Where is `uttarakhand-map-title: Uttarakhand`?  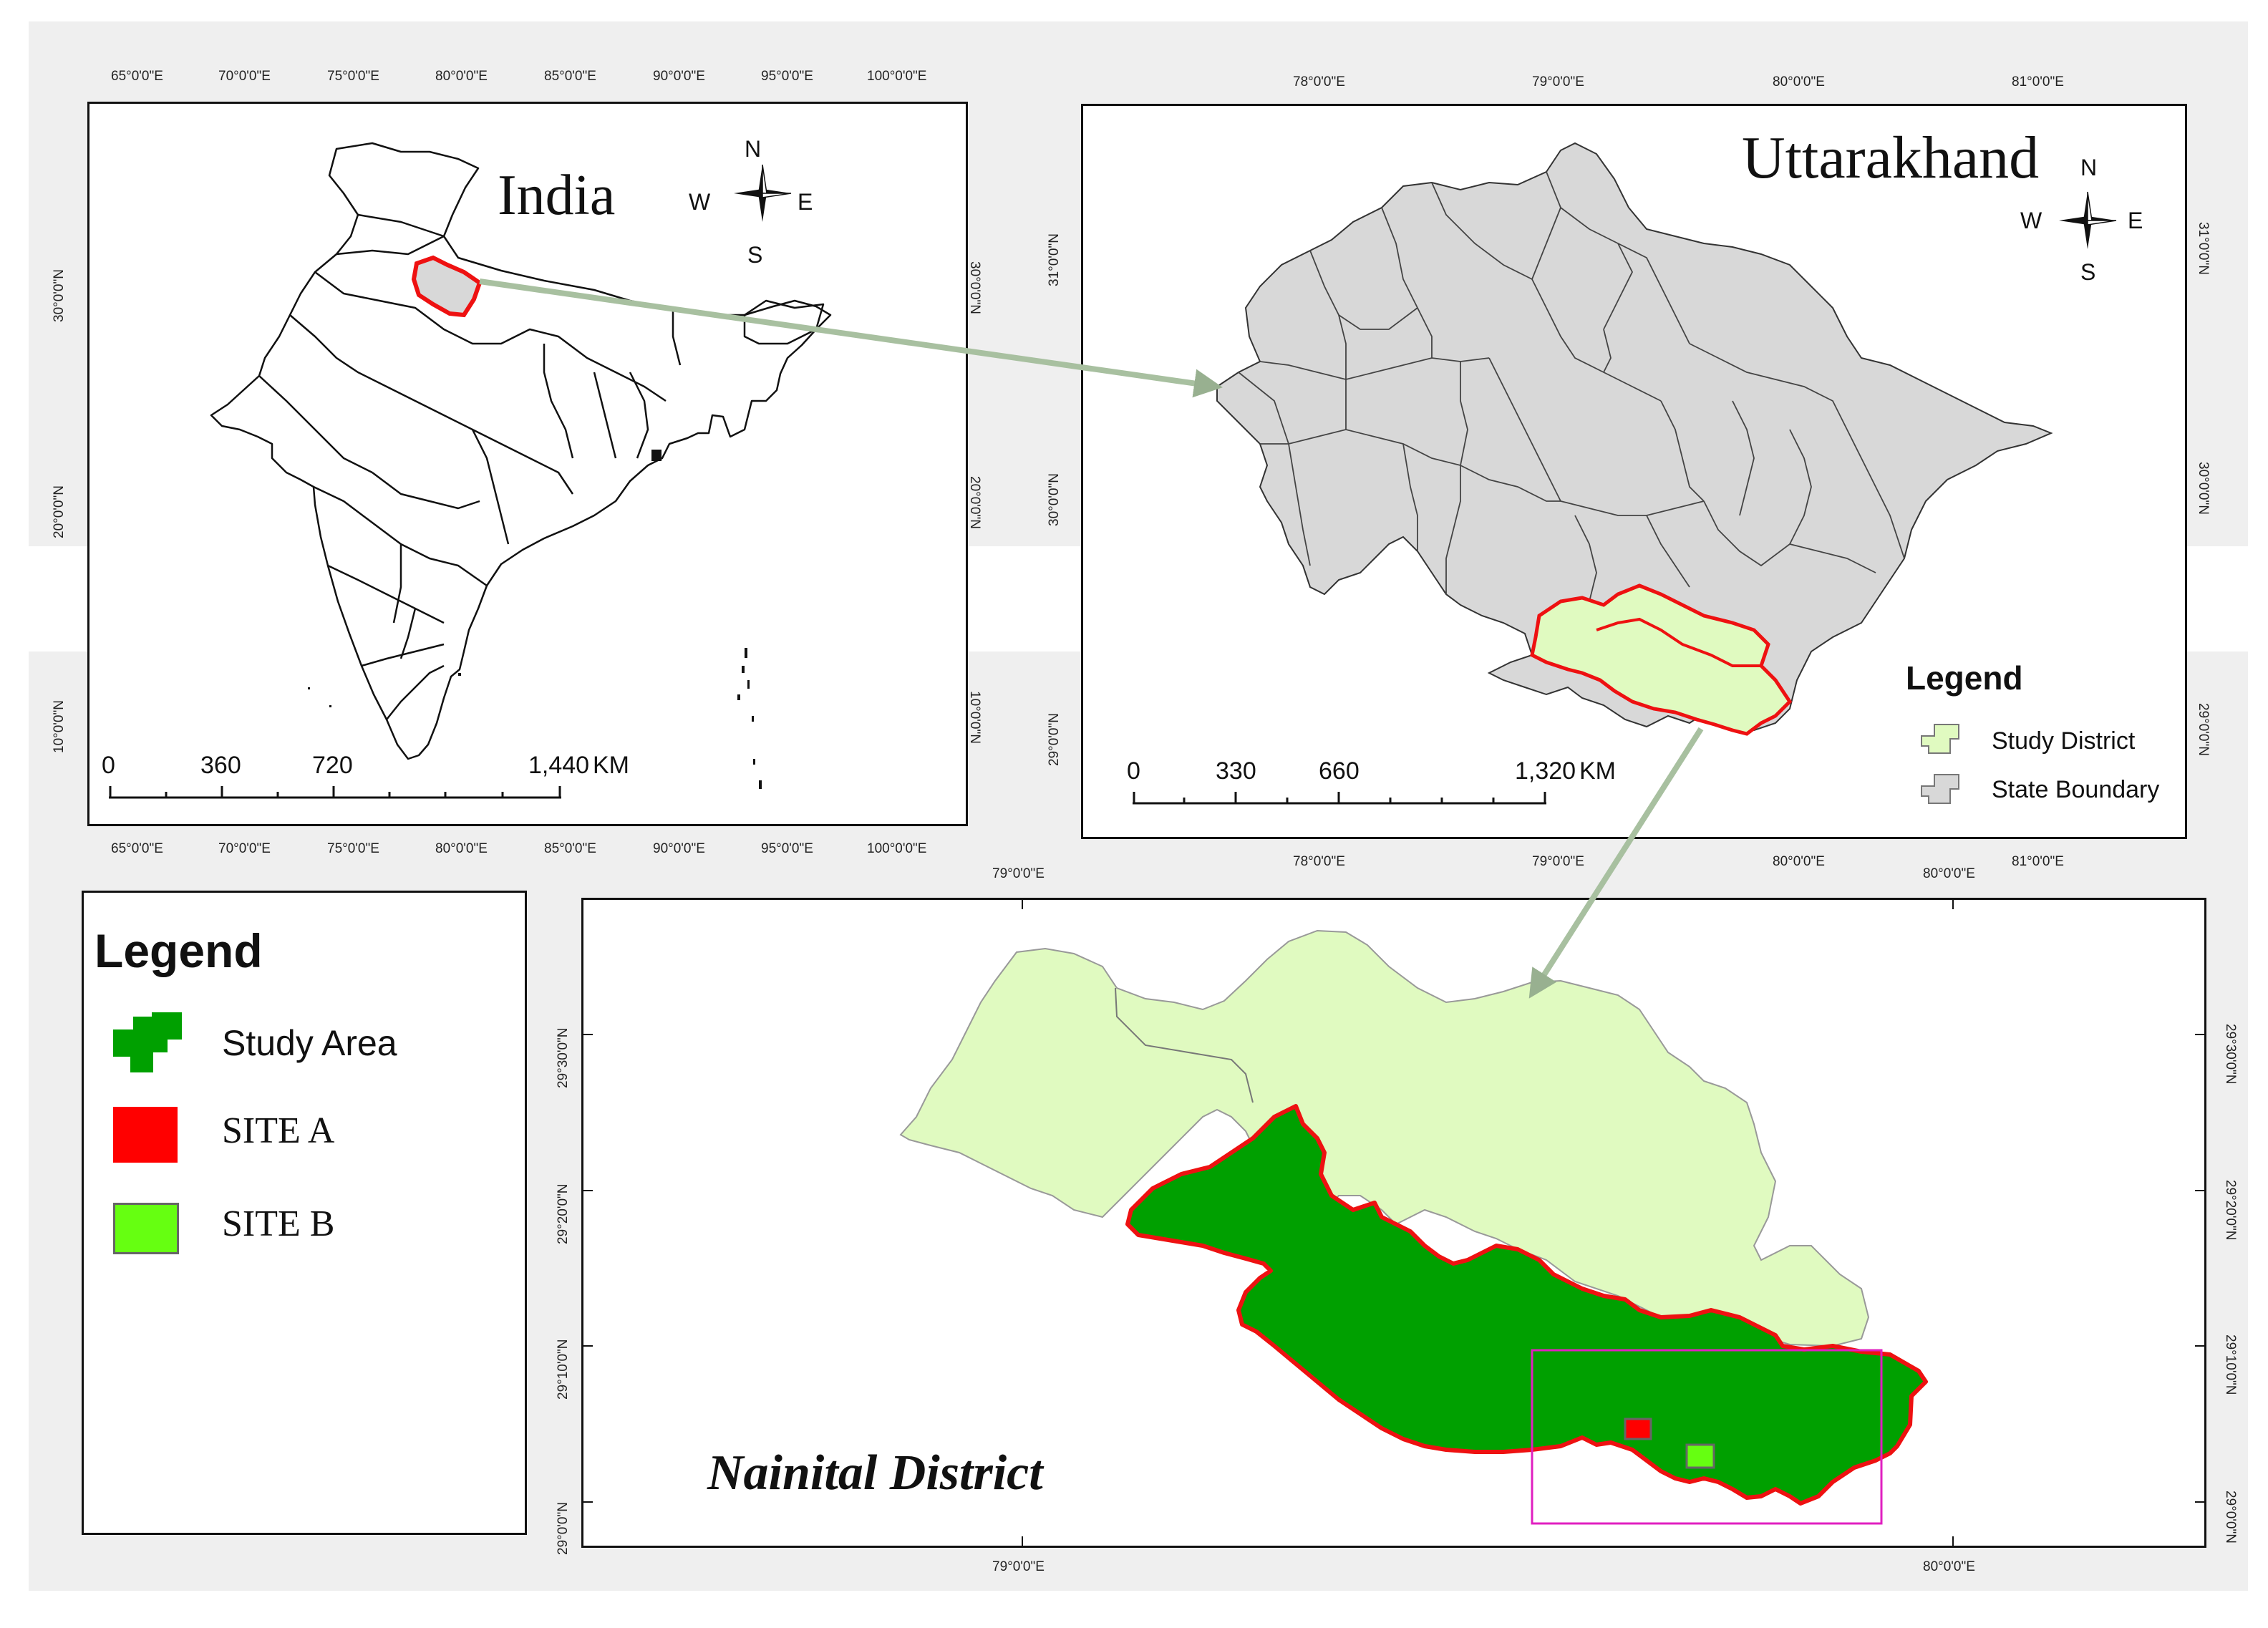
uttarakhand-map-title: Uttarakhand is located at coordinates (1891, 158).